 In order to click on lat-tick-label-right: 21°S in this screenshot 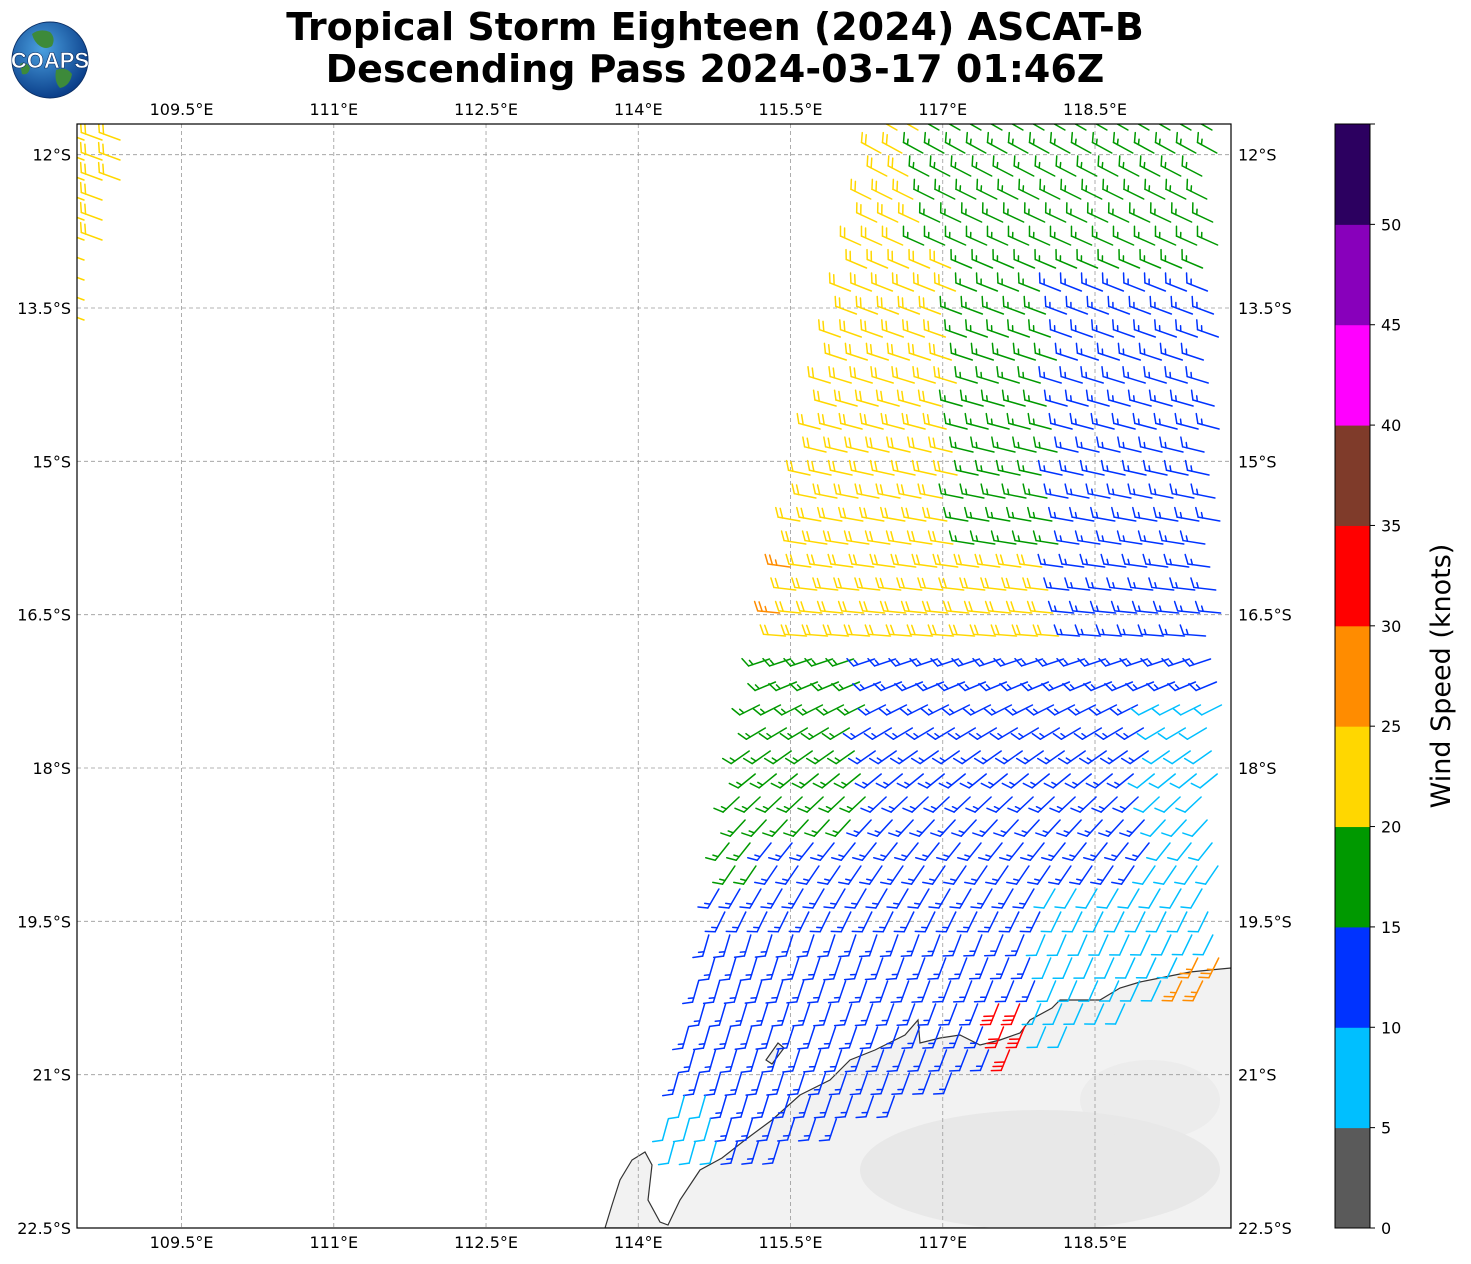, I will do `click(1257, 1075)`.